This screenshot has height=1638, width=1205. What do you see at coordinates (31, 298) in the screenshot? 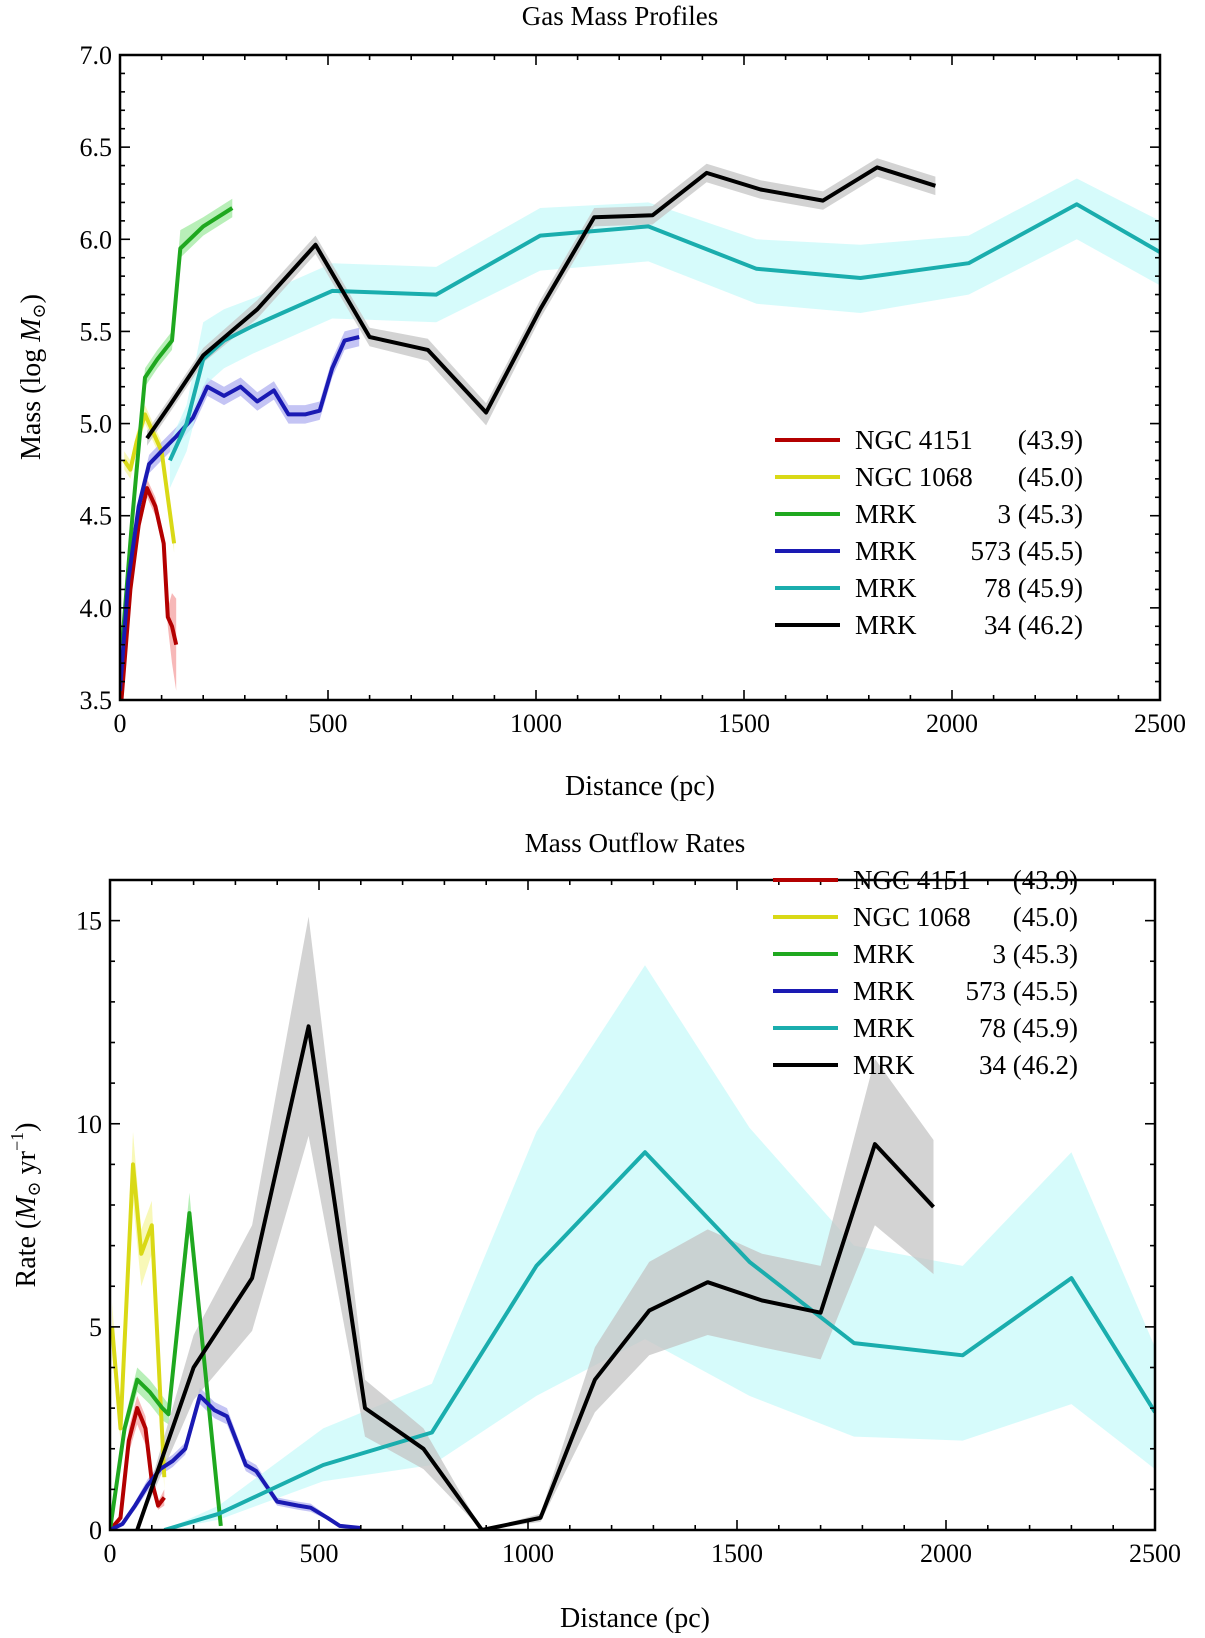
I see `y-label-end: )` at bounding box center [31, 298].